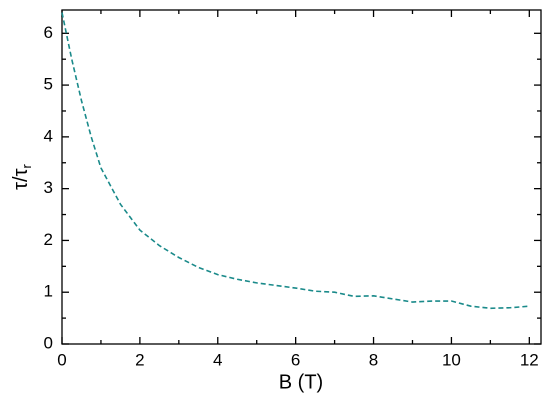 This screenshot has height=404, width=550. I want to click on y-tick-label: 0, so click(48, 342).